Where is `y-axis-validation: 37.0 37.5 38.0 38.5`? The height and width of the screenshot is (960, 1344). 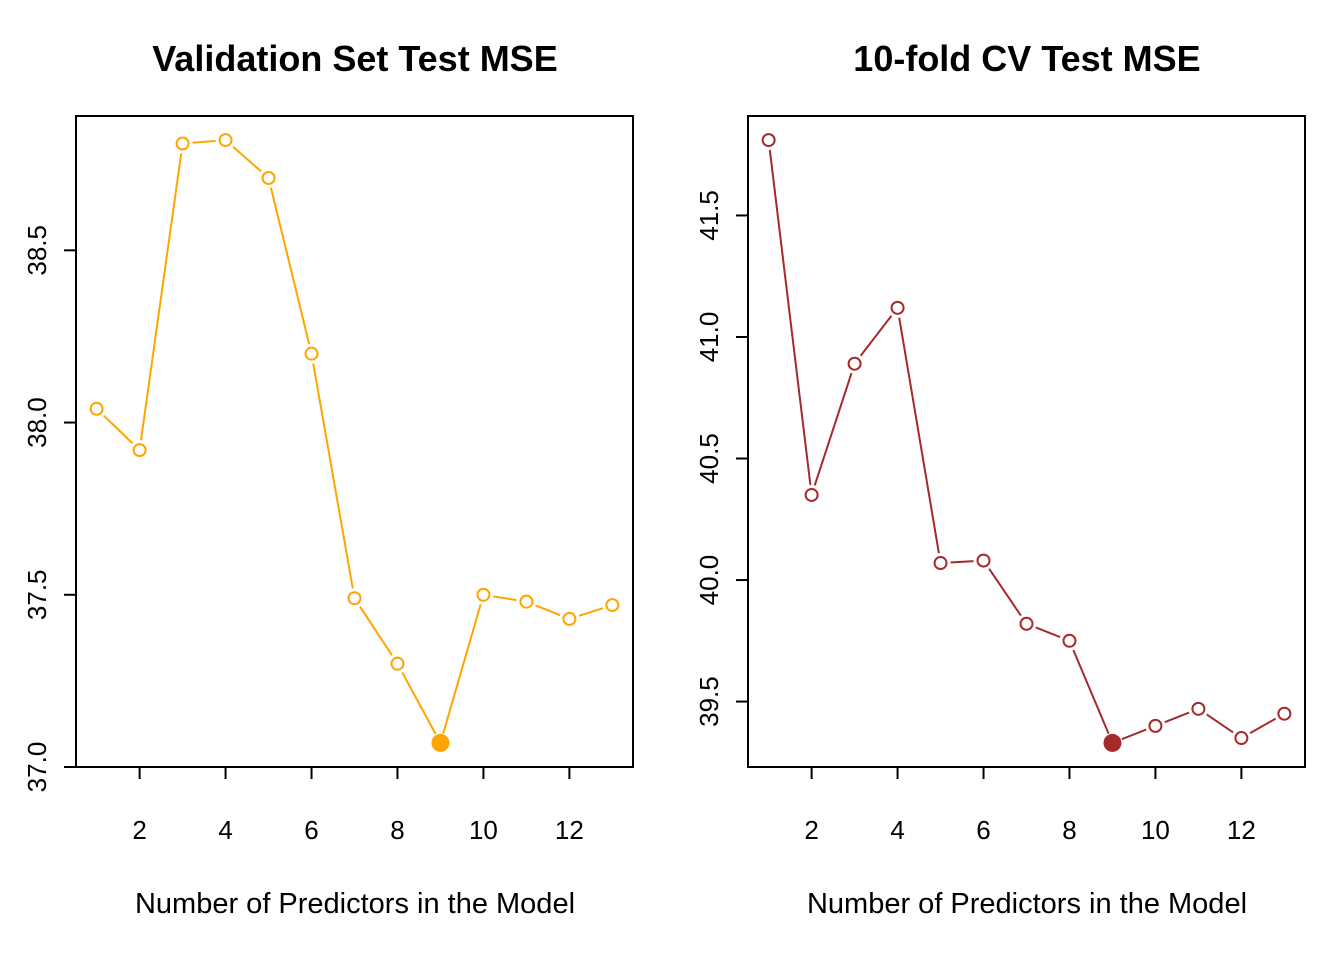 y-axis-validation: 37.0 37.5 38.0 38.5 is located at coordinates (49, 509).